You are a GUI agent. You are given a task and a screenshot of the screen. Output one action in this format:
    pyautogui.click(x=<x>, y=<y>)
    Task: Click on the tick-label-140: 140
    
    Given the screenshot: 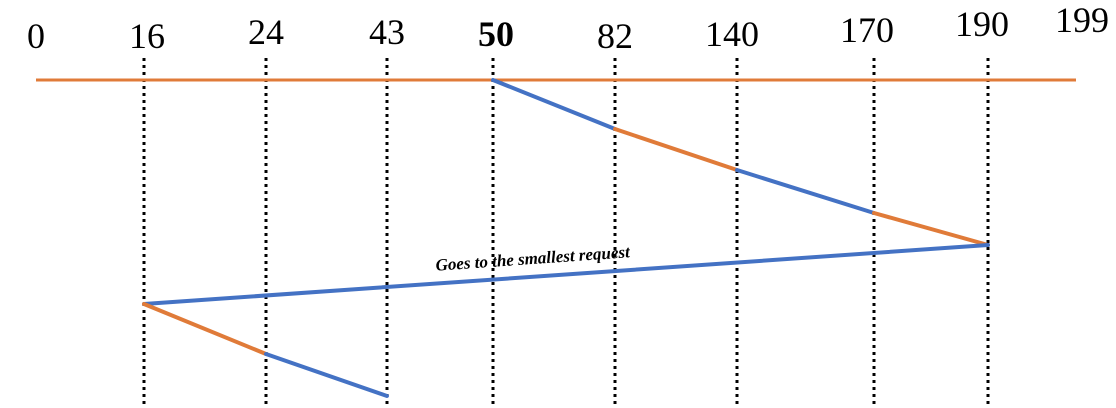 What is the action you would take?
    pyautogui.click(x=732, y=34)
    